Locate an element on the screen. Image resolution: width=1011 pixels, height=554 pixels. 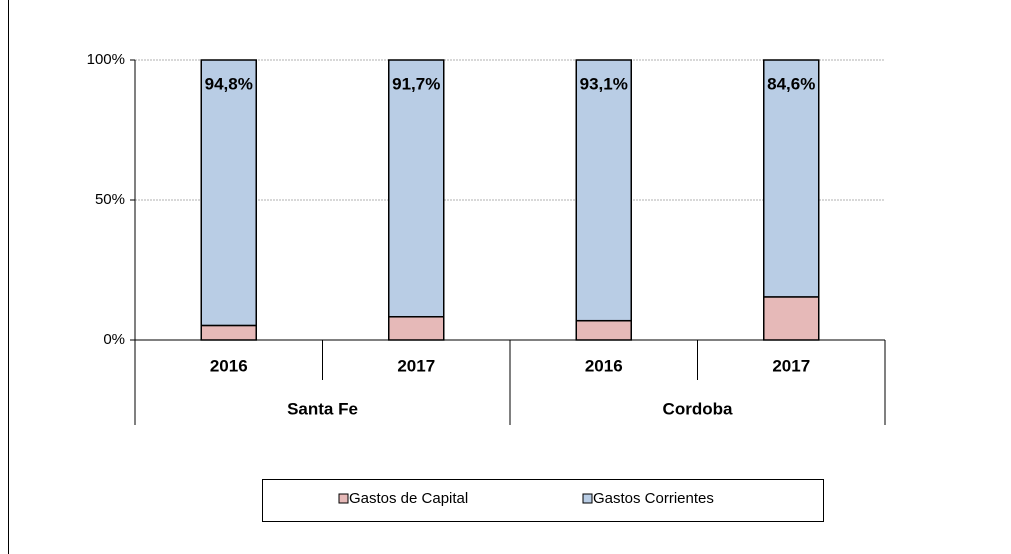
value-label: 94,8% is located at coordinates (229, 83).